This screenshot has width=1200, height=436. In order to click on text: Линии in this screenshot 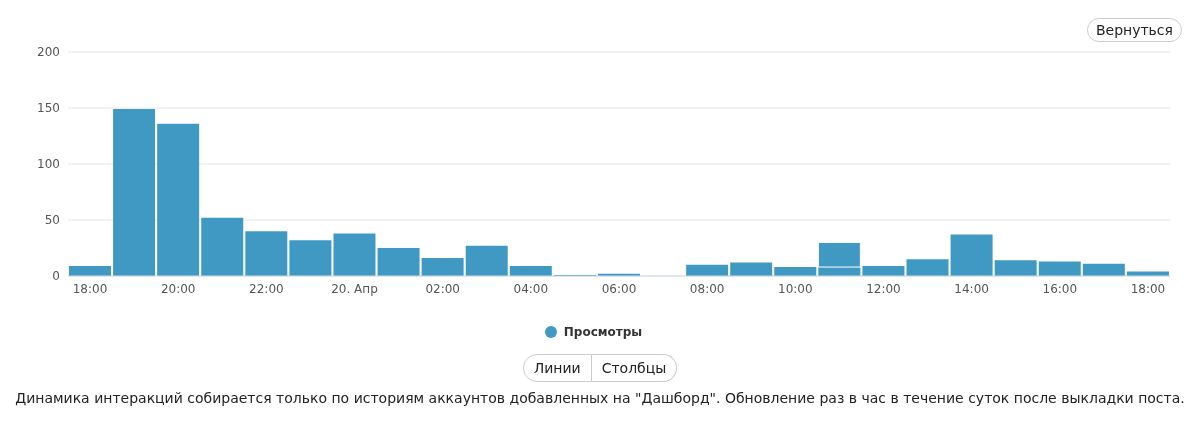, I will do `click(557, 368)`.